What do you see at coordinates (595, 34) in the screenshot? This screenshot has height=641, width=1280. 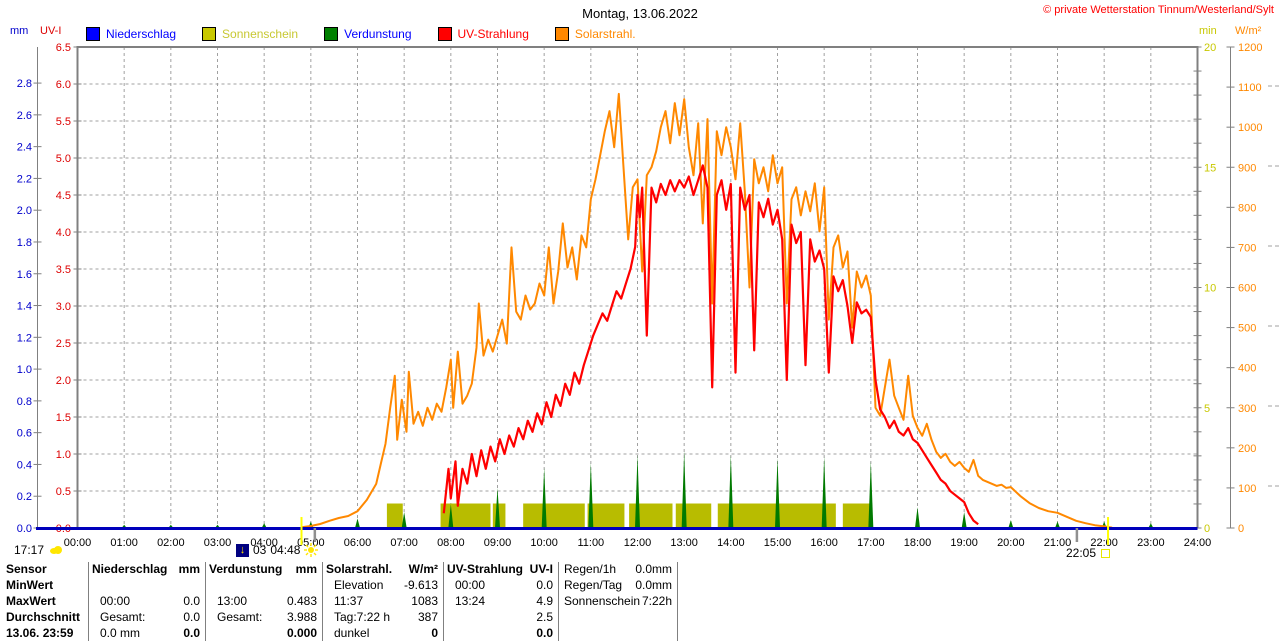 I see `legend-item-solarstrahl: Solarstrahl.` at bounding box center [595, 34].